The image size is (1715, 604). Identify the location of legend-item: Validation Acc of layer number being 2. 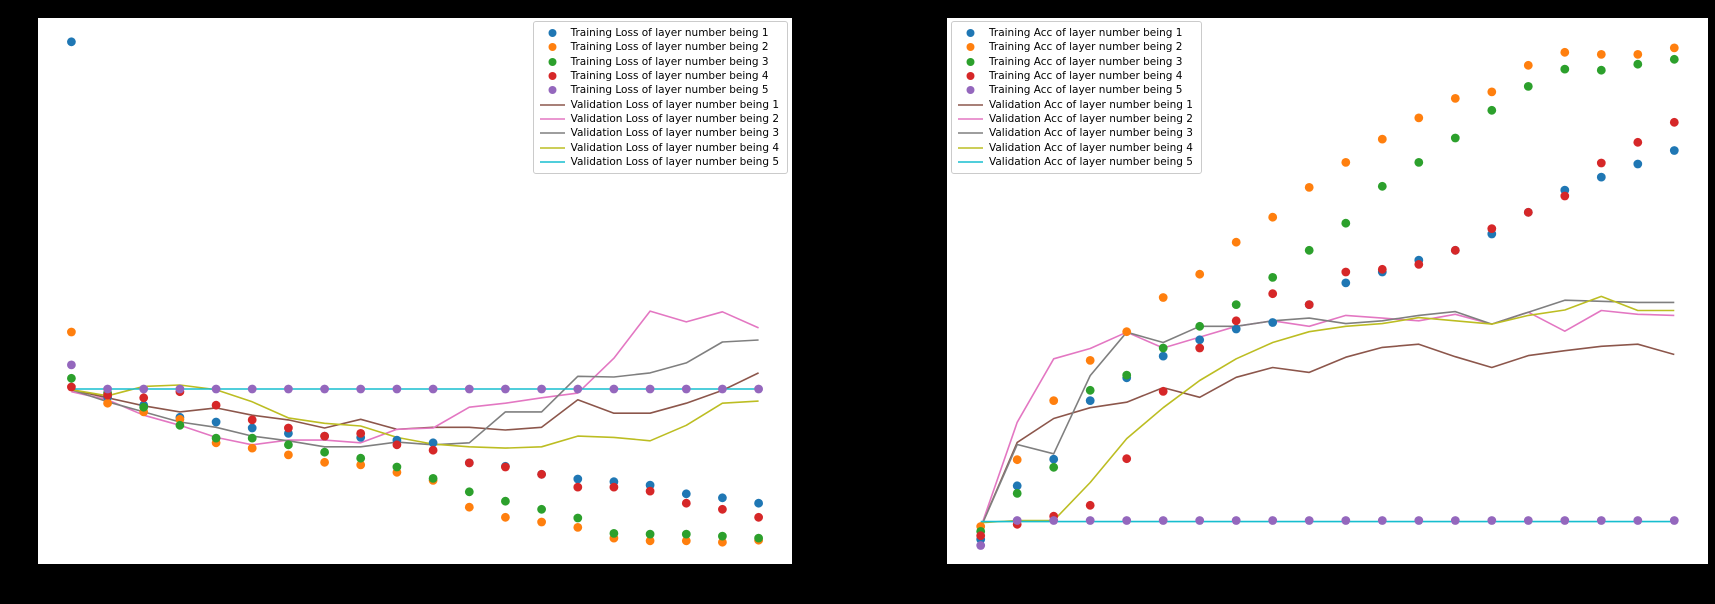
(1075, 119).